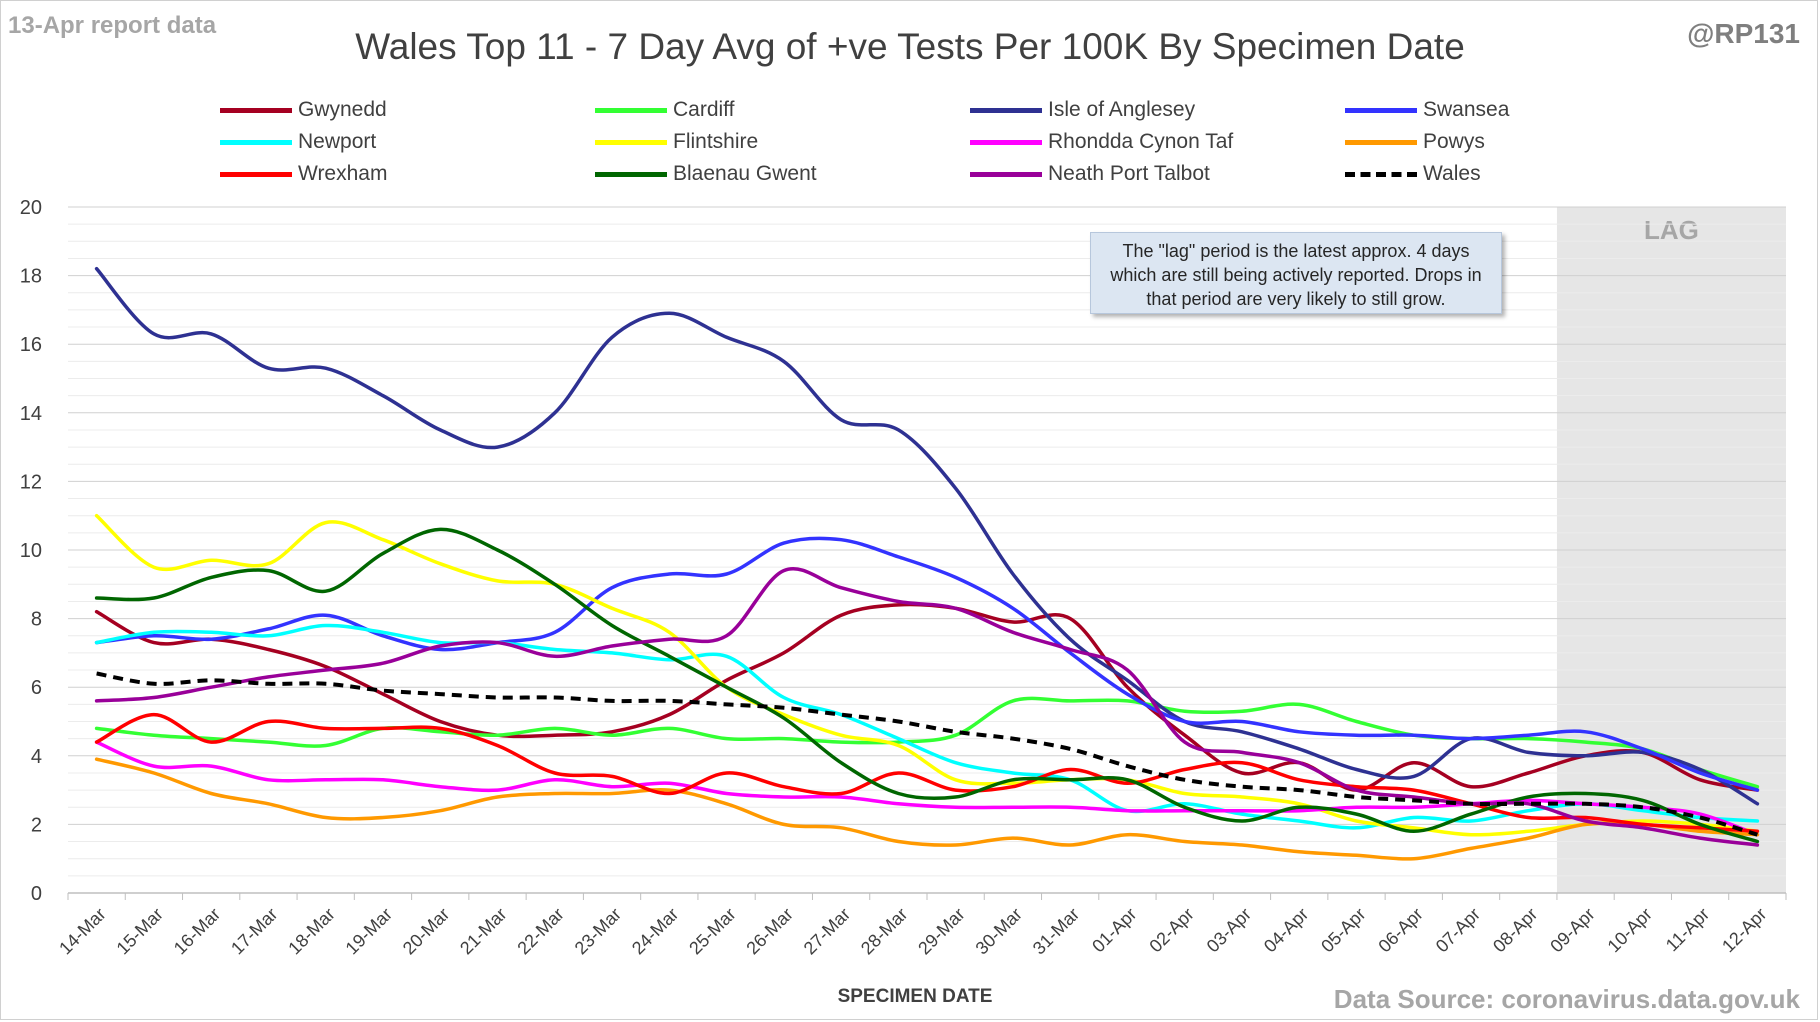 The height and width of the screenshot is (1022, 1820). Describe the element at coordinates (369, 931) in the screenshot. I see `x-tick-label: 19-Mar` at that location.